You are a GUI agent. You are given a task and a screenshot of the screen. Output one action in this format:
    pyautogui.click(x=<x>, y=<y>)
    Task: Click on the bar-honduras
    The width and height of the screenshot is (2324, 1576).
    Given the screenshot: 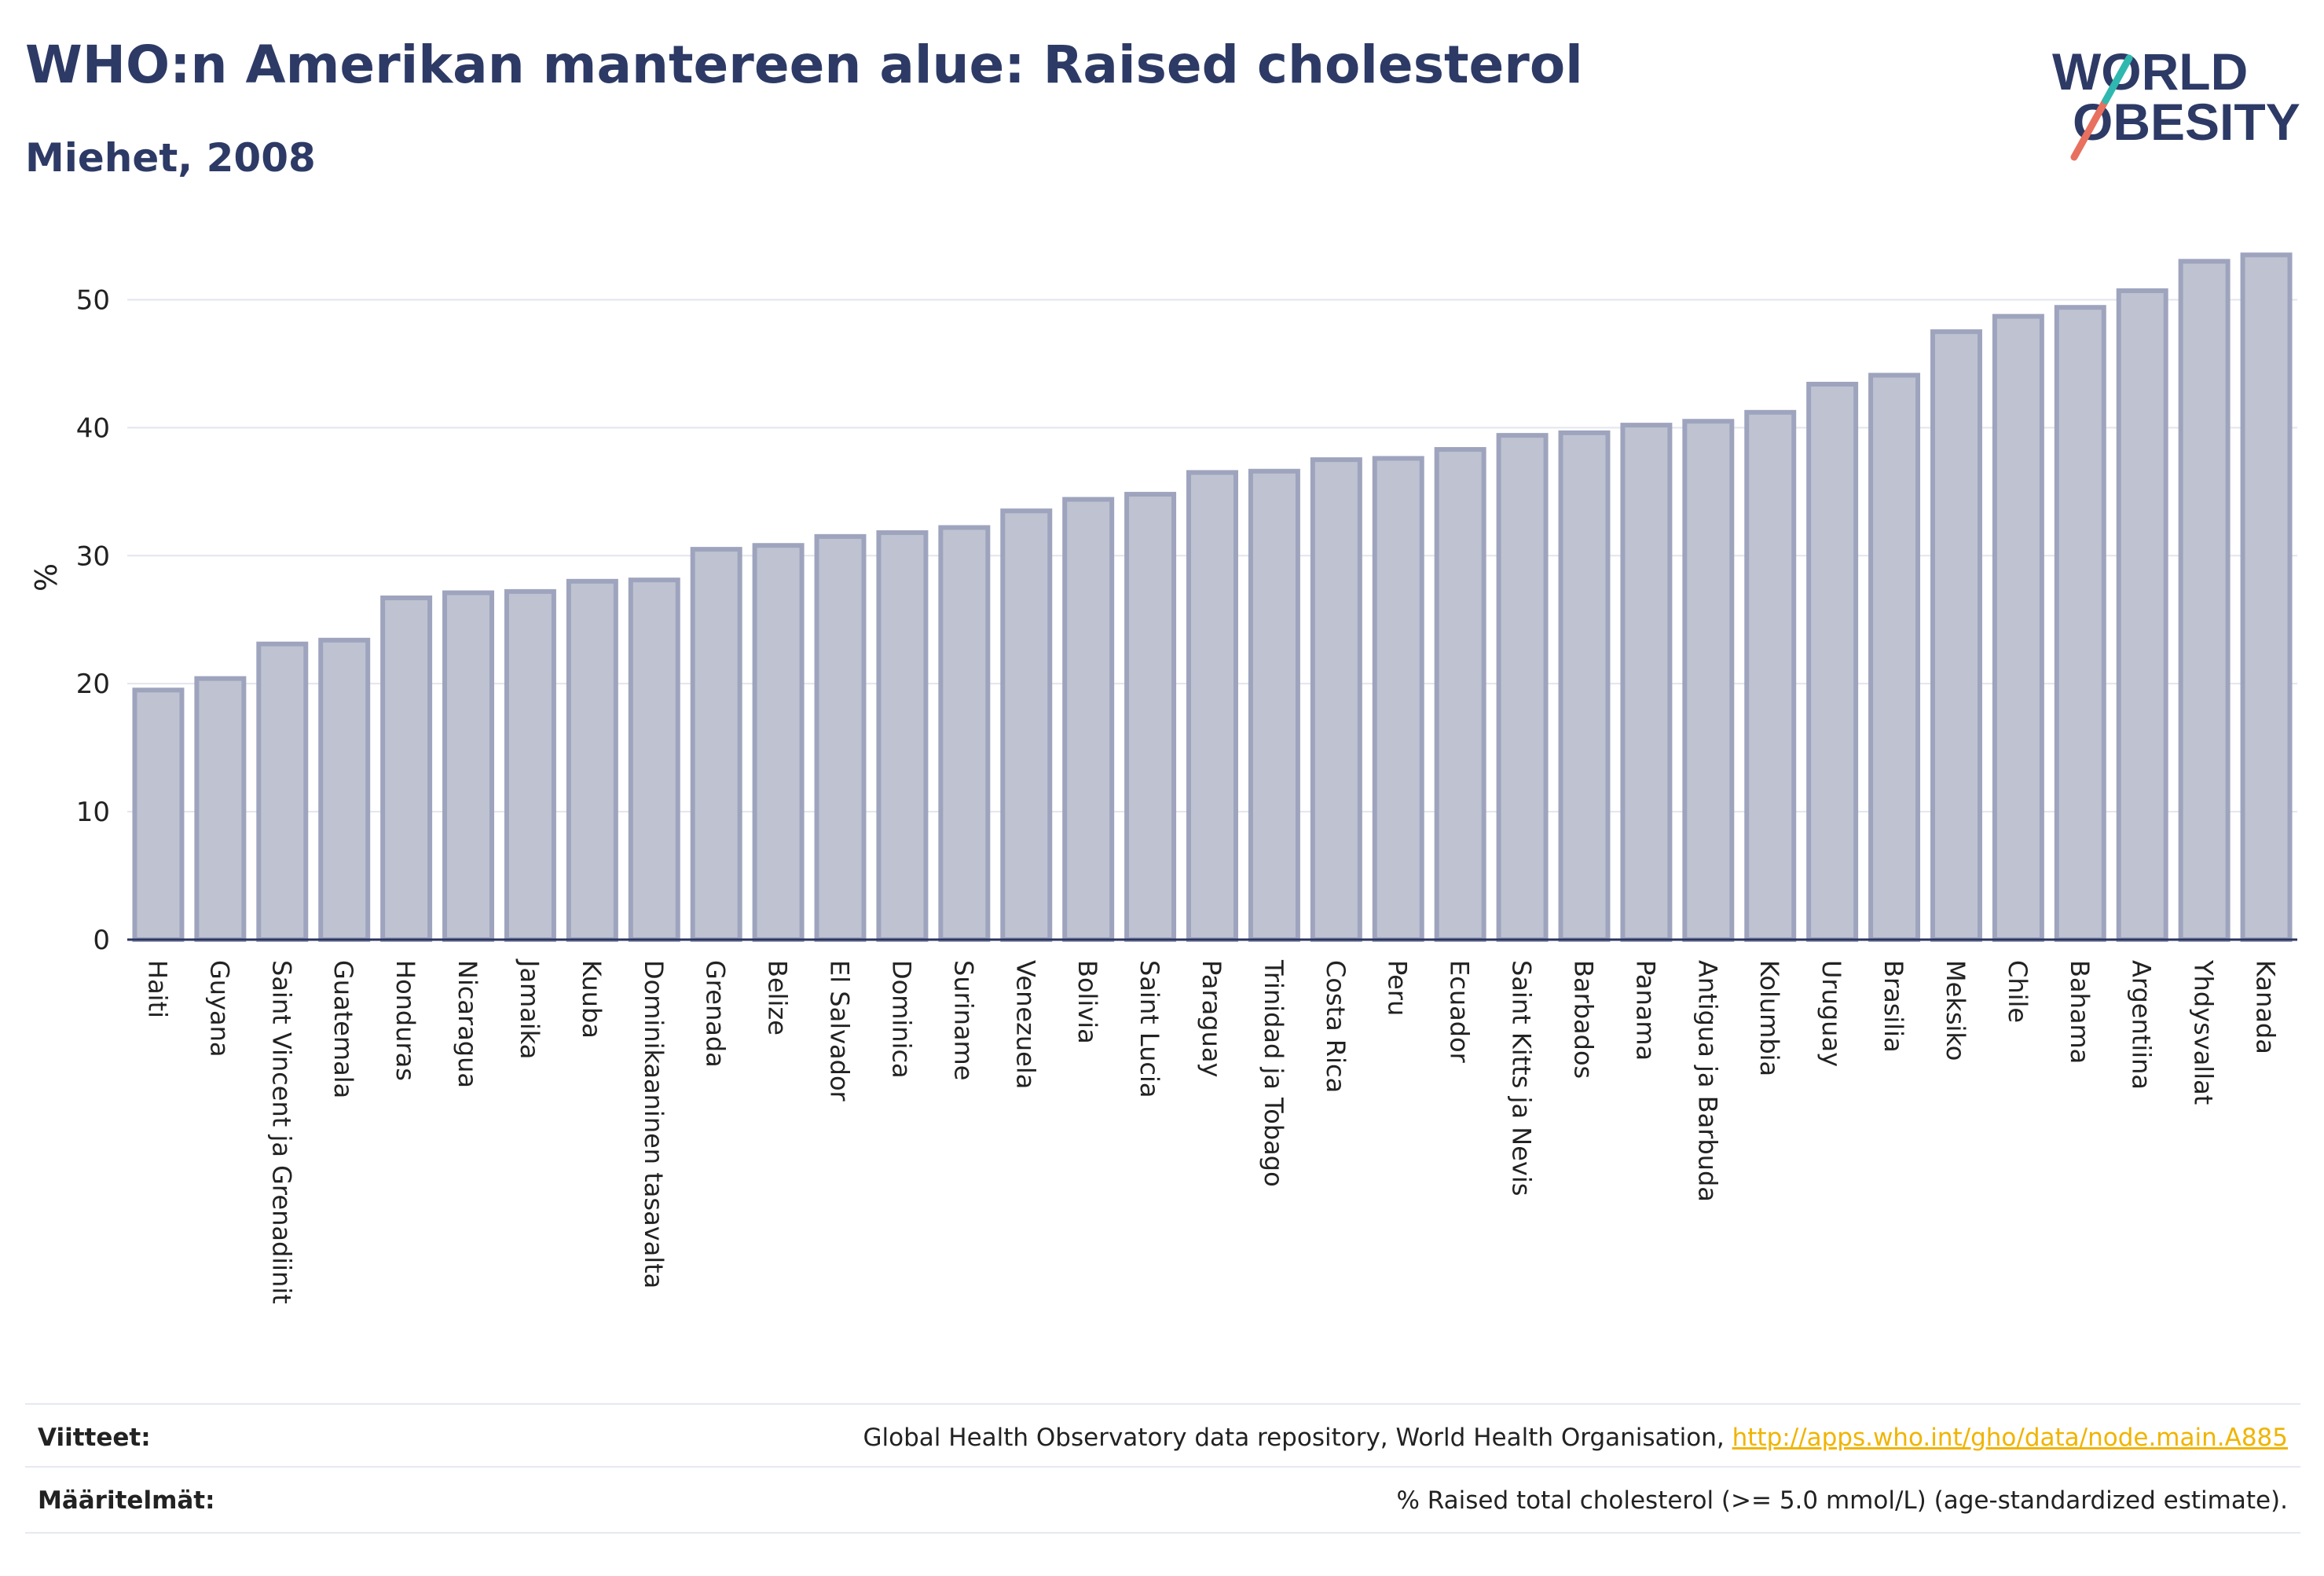 What is the action you would take?
    pyautogui.click(x=406, y=769)
    